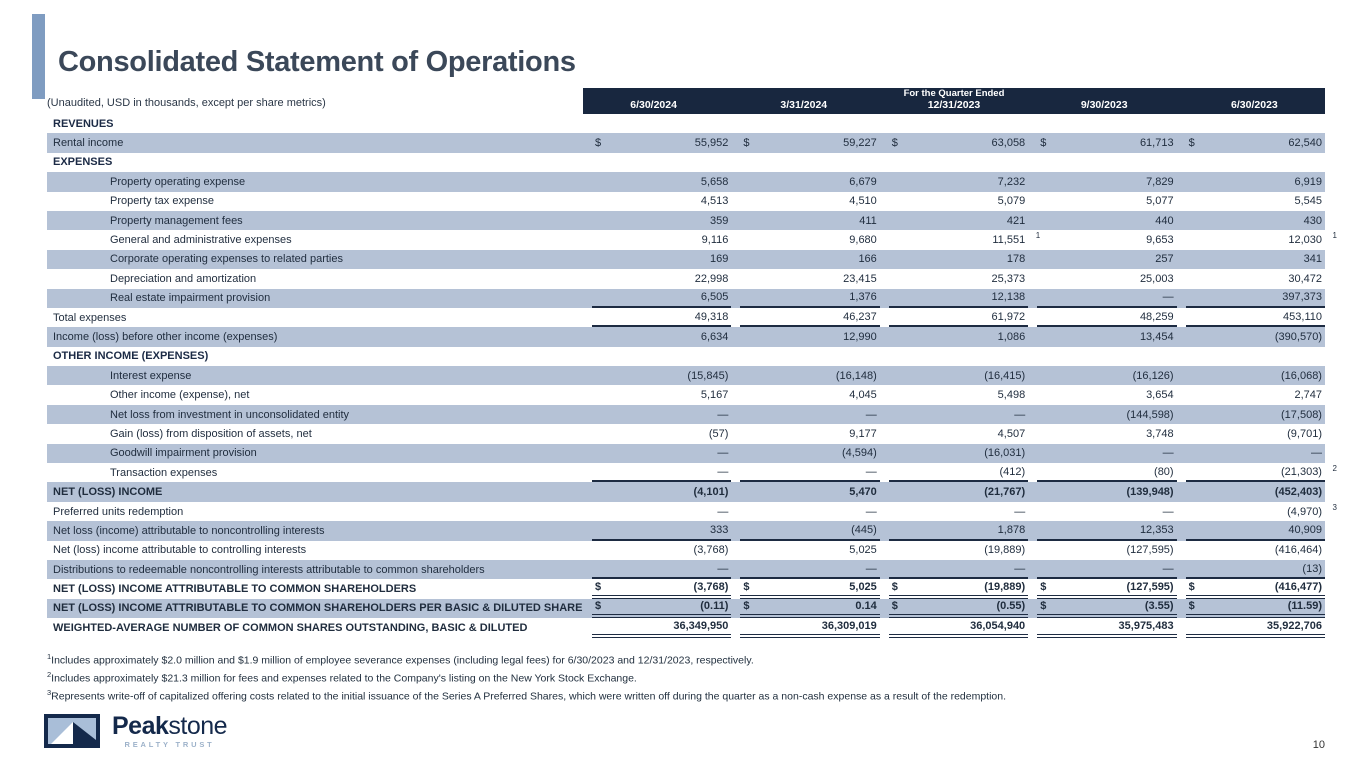 Image resolution: width=1365 pixels, height=768 pixels. What do you see at coordinates (863, 433) in the screenshot?
I see `cell-value: 9,177` at bounding box center [863, 433].